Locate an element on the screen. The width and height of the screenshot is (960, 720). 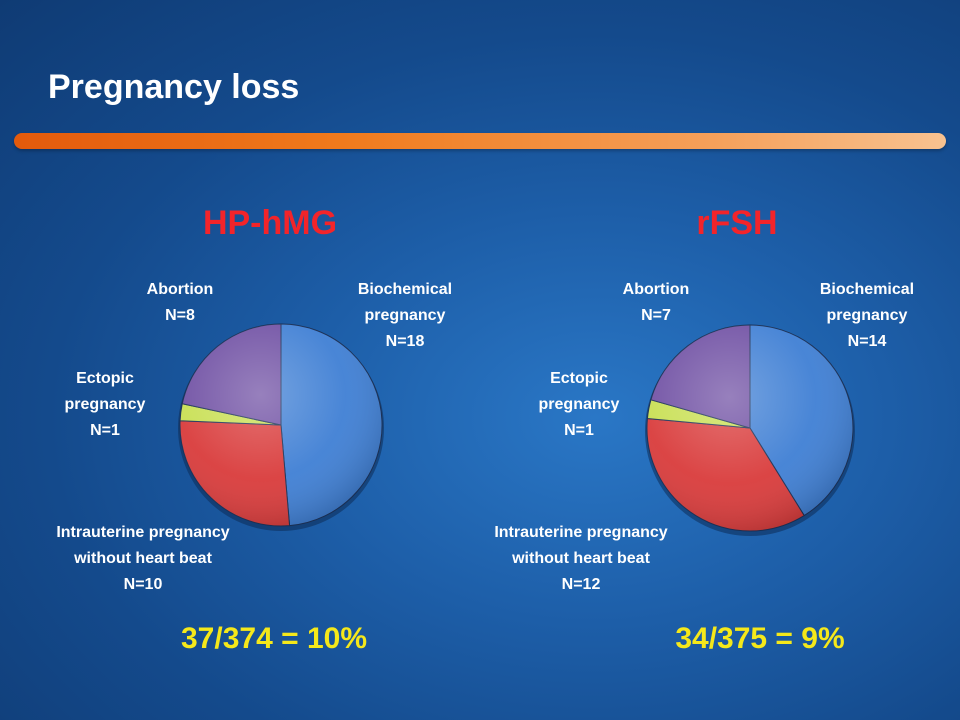
chart-title-rfsh: rFSH is located at coordinates (737, 223).